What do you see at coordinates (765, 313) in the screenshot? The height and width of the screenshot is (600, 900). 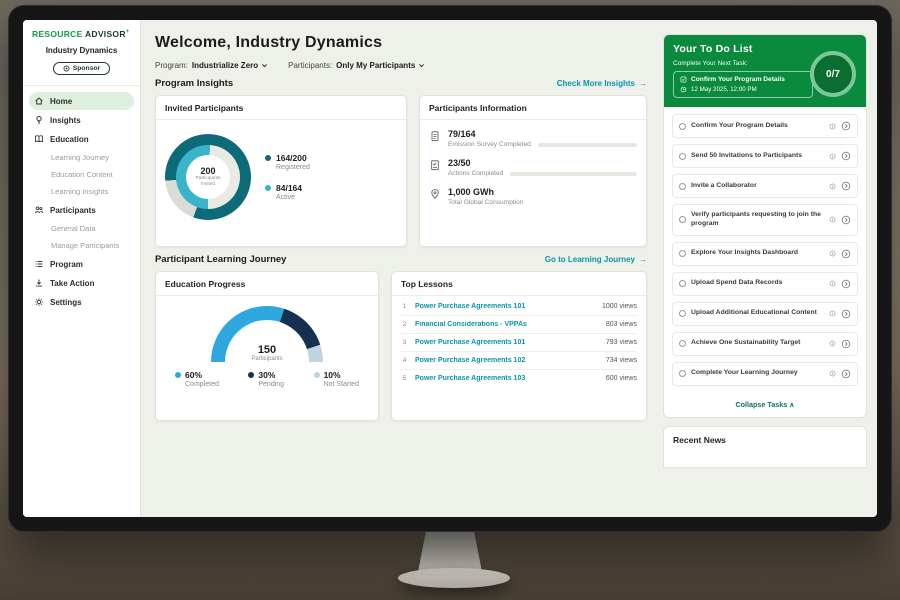 I see `task-row: Upload Additional Educational Content` at bounding box center [765, 313].